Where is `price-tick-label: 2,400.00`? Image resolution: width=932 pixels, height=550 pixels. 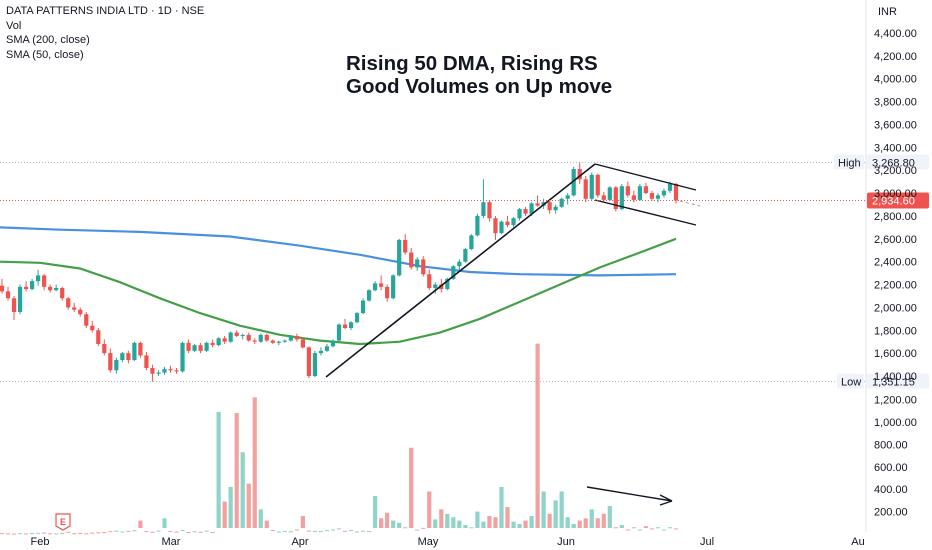
price-tick-label: 2,400.00 is located at coordinates (895, 263).